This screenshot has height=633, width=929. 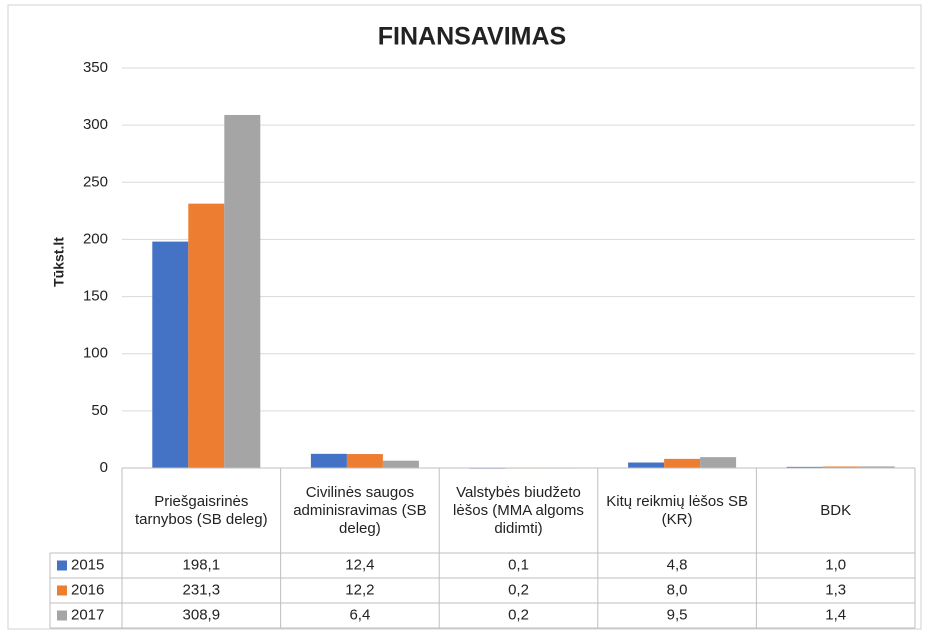 I want to click on legend-label: 2016, so click(x=87, y=589).